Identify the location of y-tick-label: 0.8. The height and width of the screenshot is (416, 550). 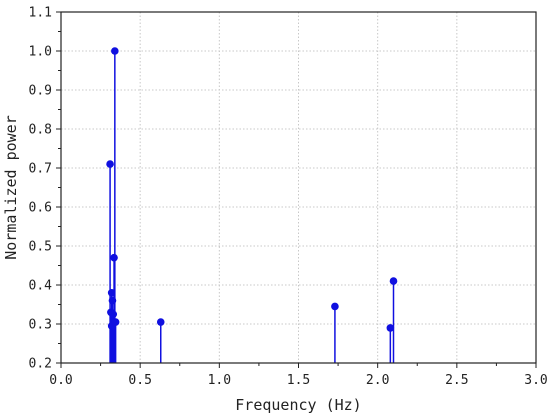
(40, 130).